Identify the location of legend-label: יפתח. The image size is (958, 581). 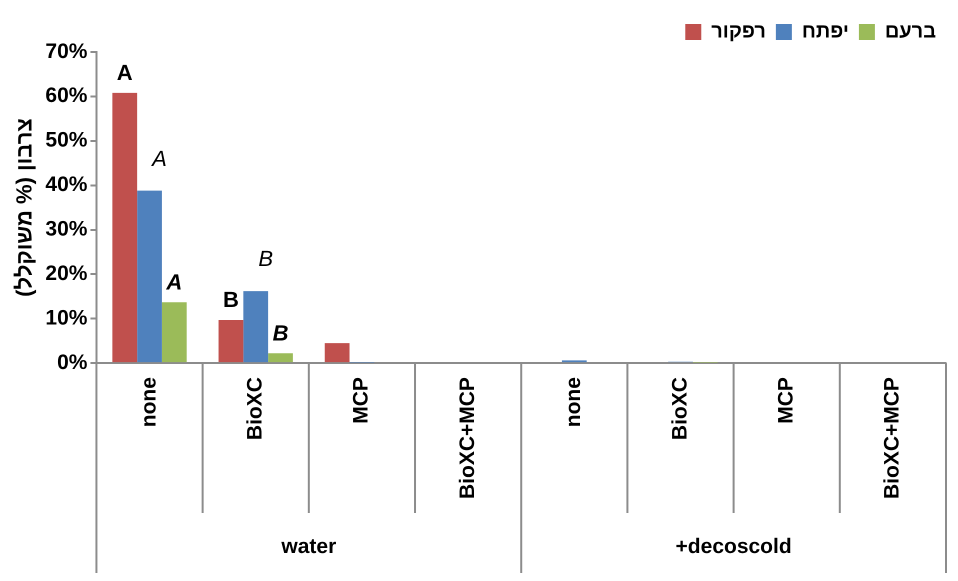
(825, 31).